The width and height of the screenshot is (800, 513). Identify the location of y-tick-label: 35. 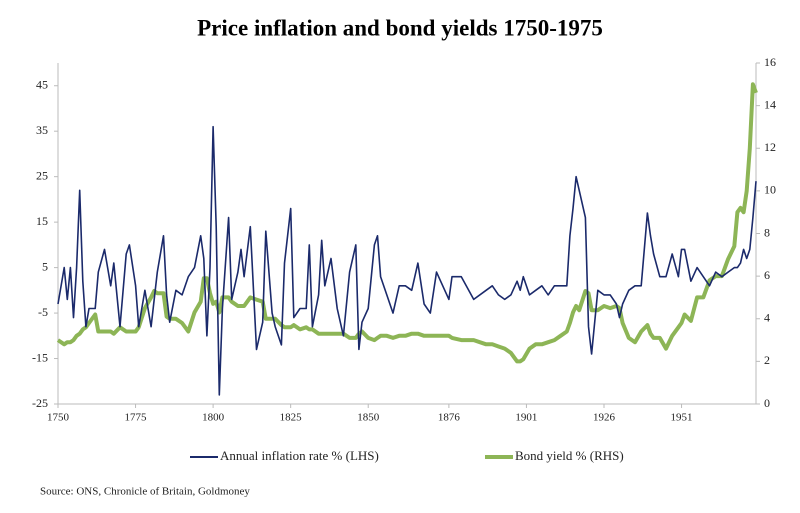
(42, 130).